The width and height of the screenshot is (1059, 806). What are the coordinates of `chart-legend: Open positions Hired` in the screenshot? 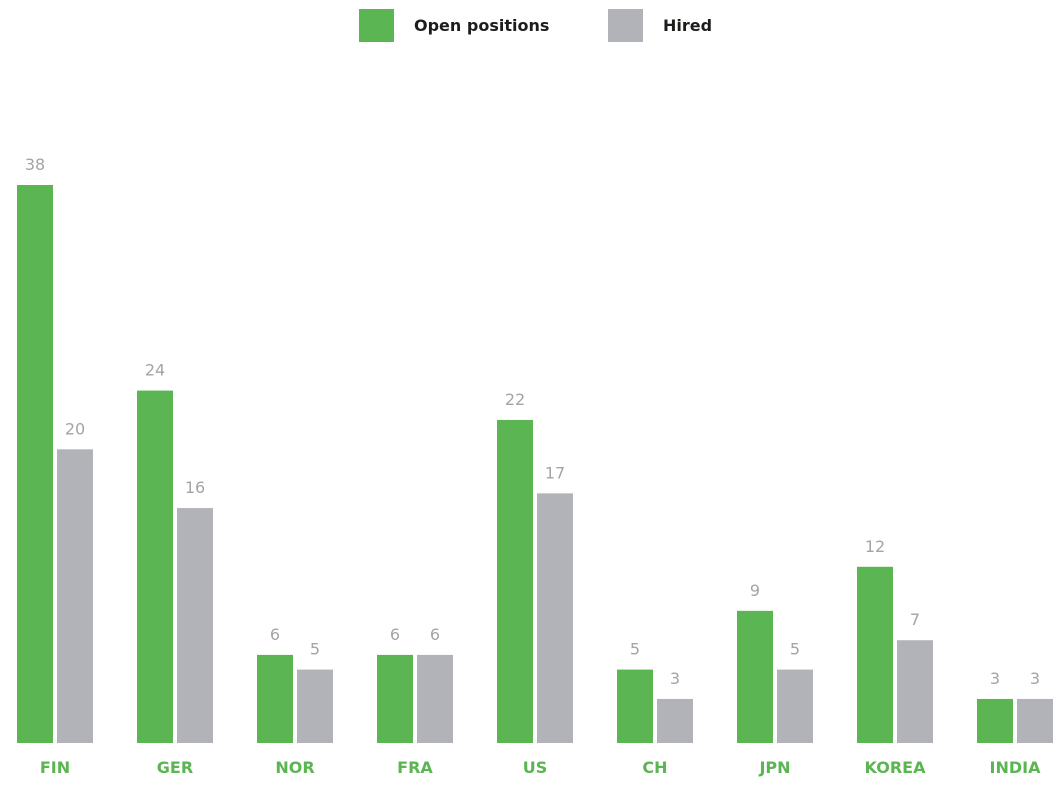 It's located at (529, 30).